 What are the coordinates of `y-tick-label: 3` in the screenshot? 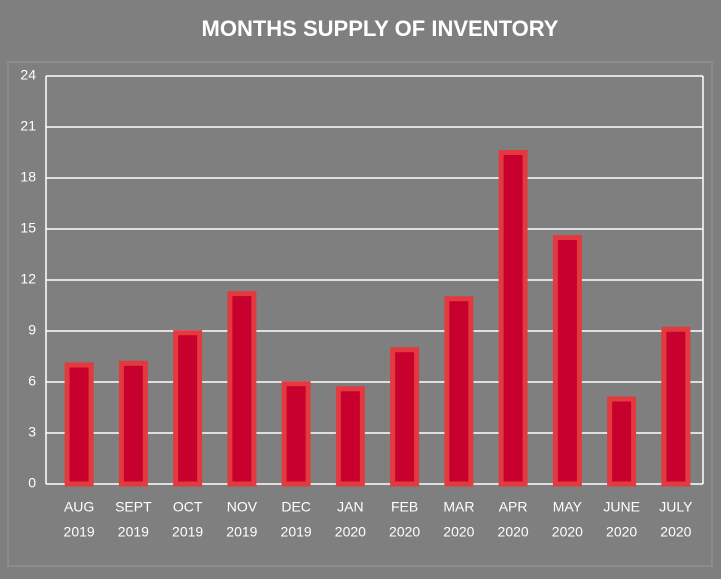 It's located at (32, 432).